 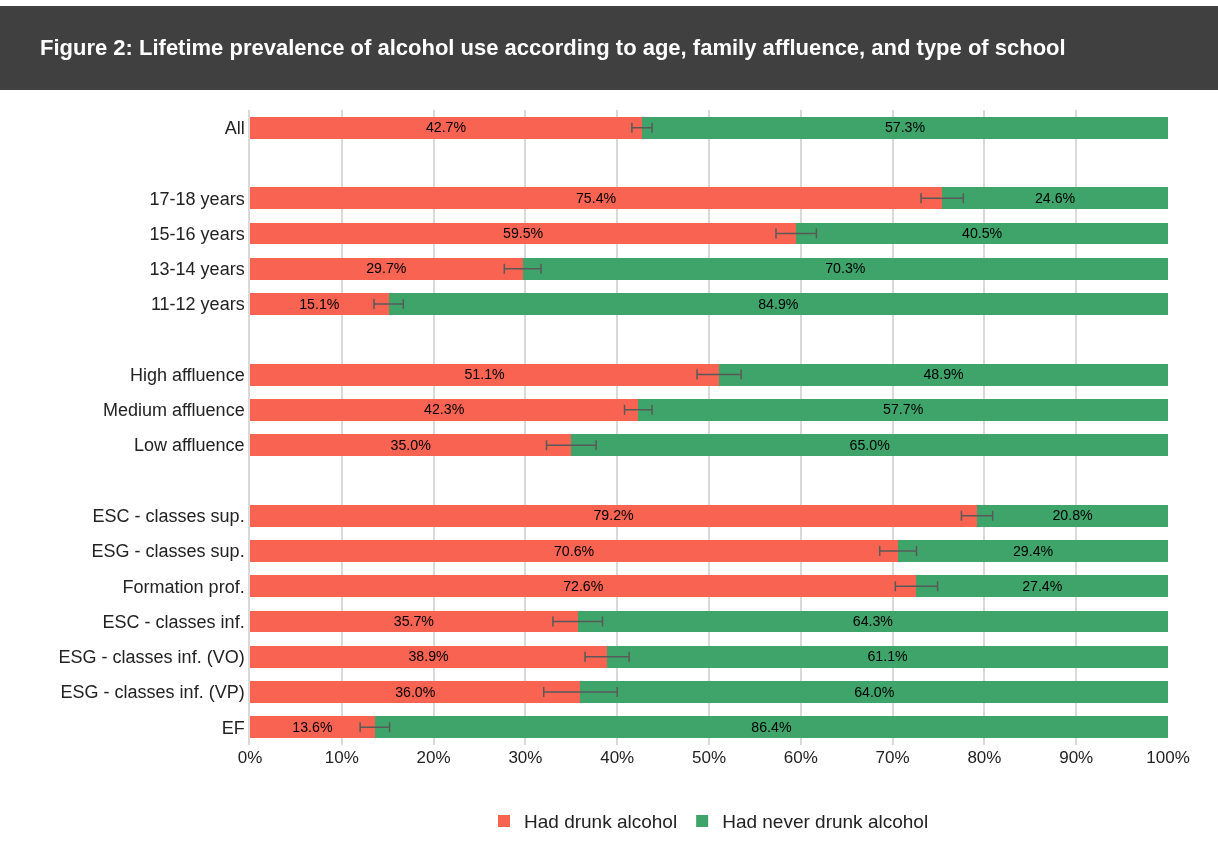 I want to click on data-label: 65.0%, so click(x=870, y=444).